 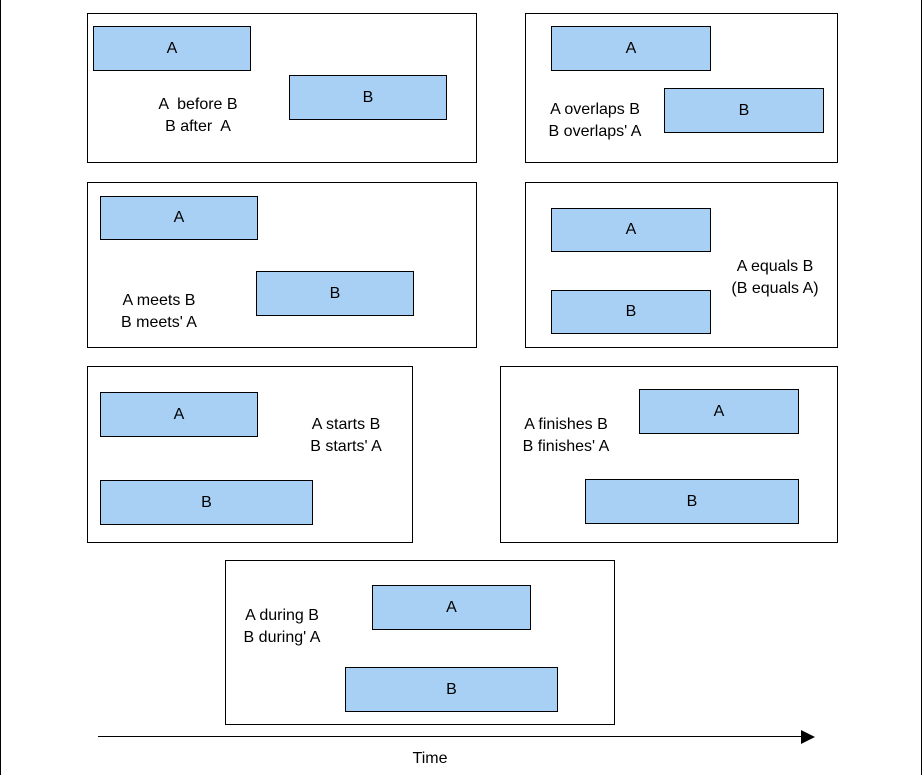 What do you see at coordinates (0, 387) in the screenshot?
I see `left-border-line` at bounding box center [0, 387].